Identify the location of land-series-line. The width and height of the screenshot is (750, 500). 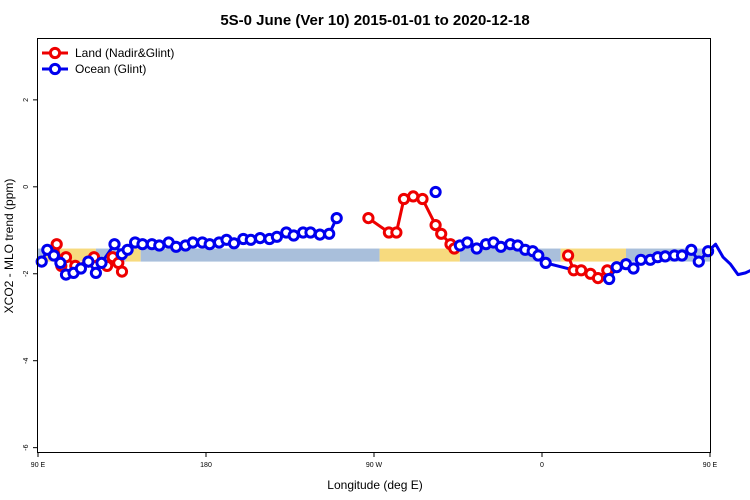
(411, 222).